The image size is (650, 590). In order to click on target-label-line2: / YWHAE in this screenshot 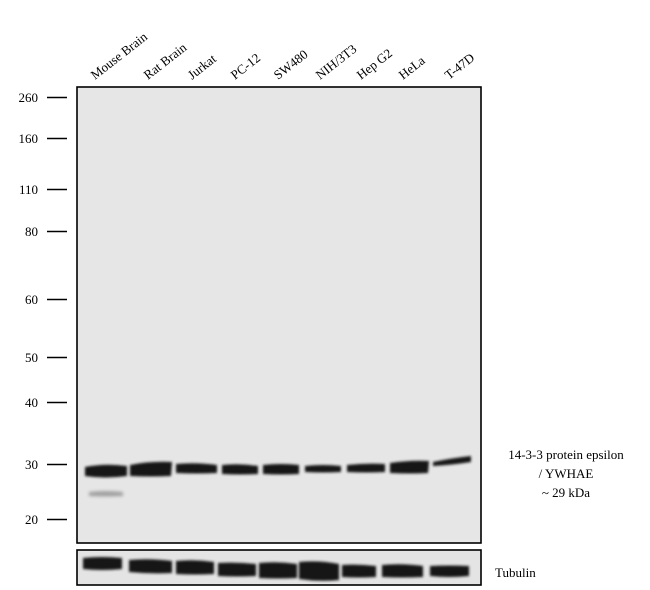, I will do `click(566, 473)`.